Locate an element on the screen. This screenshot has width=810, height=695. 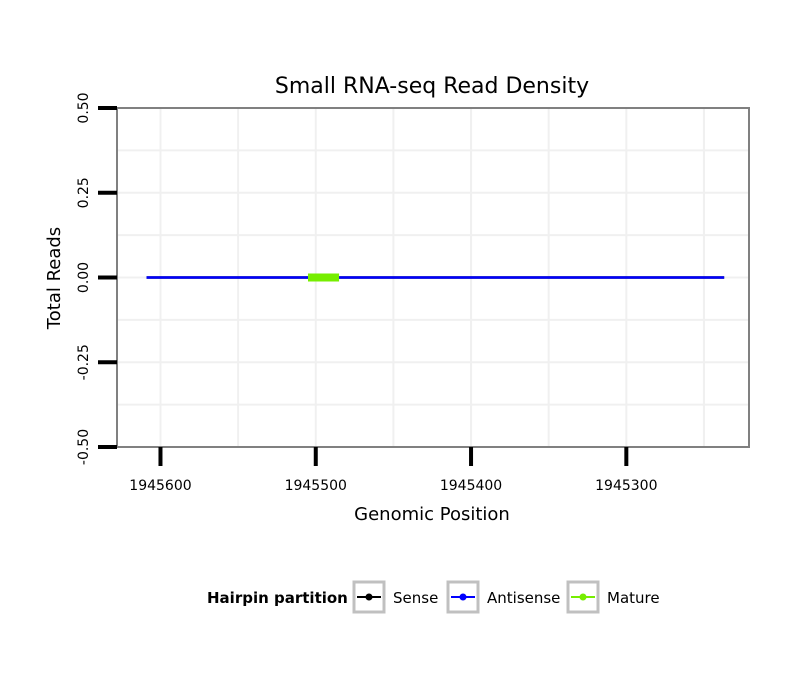
legend: Hairpin partition Sense Antisense Mature is located at coordinates (433, 597).